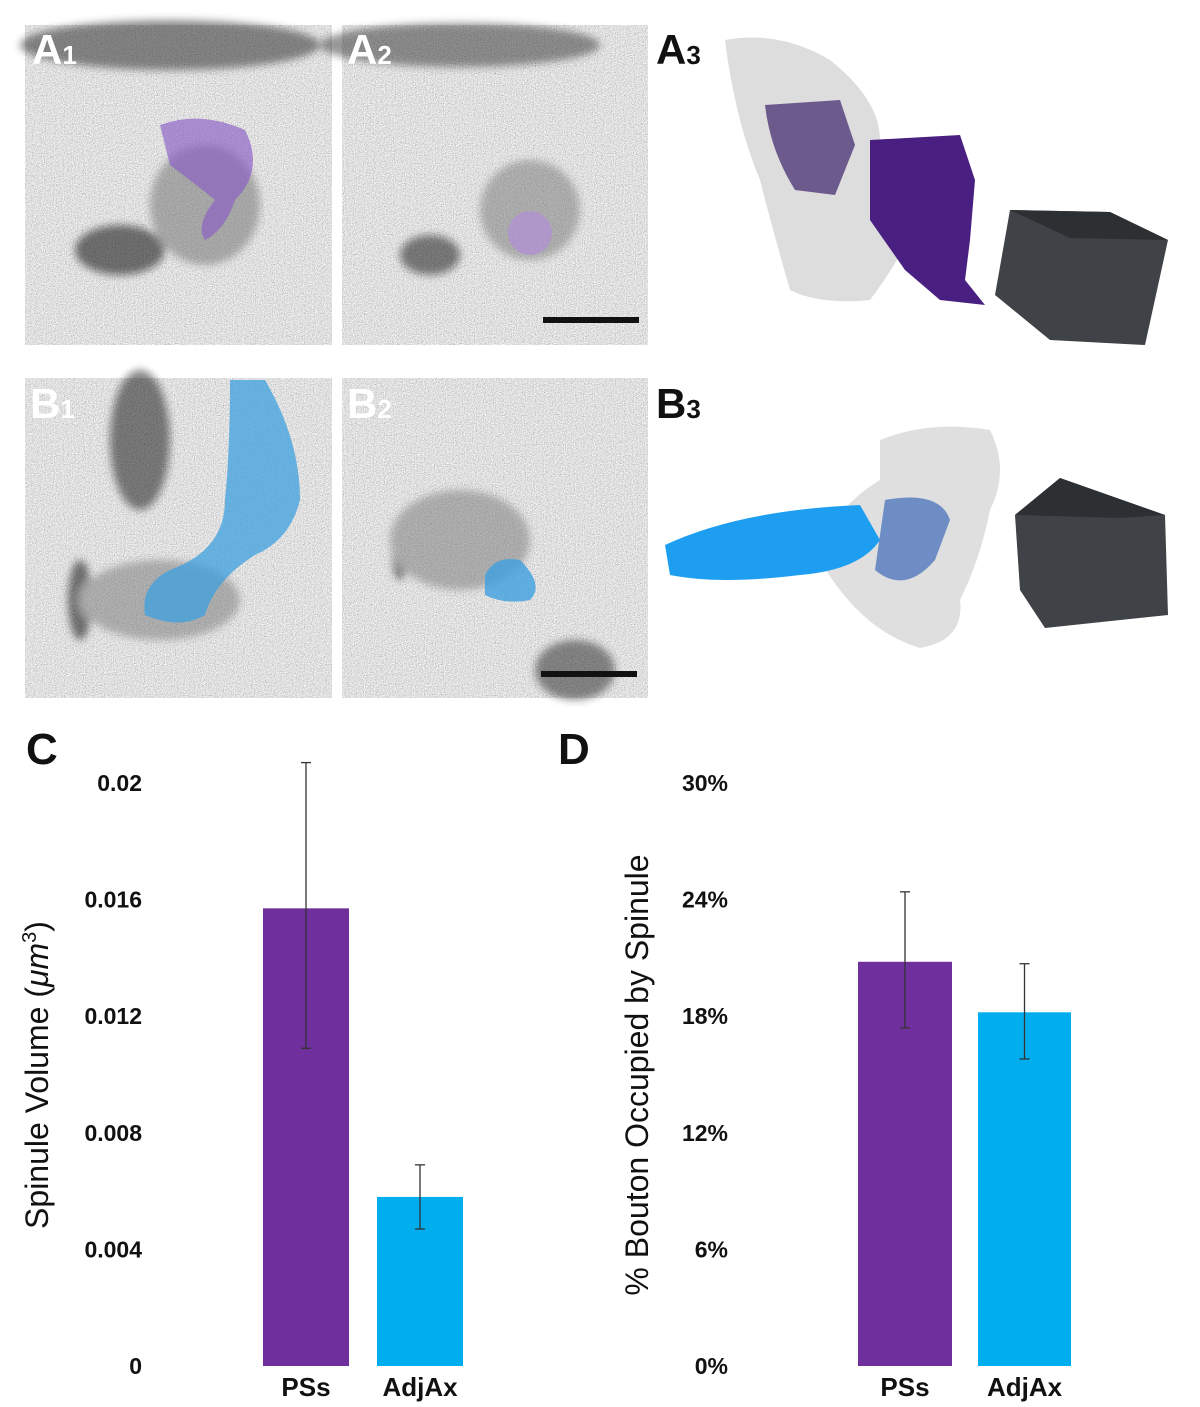 This screenshot has width=1200, height=1407. I want to click on panel-label-a1: A1, so click(54, 49).